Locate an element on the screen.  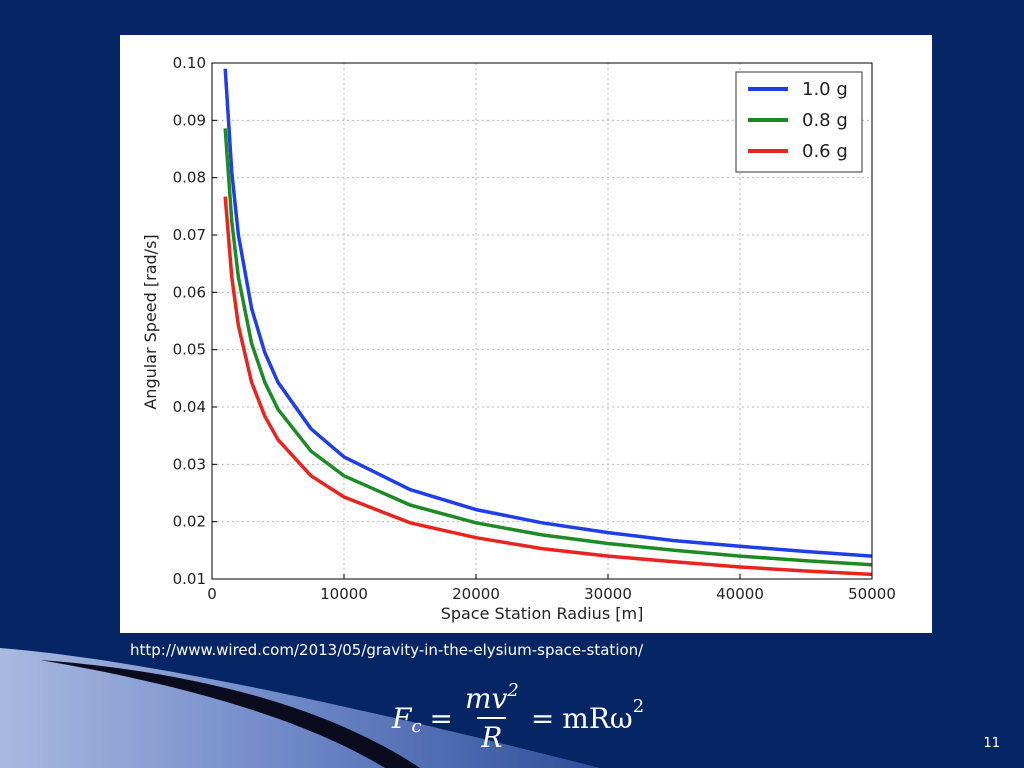
page-number: 11 is located at coordinates (991, 743).